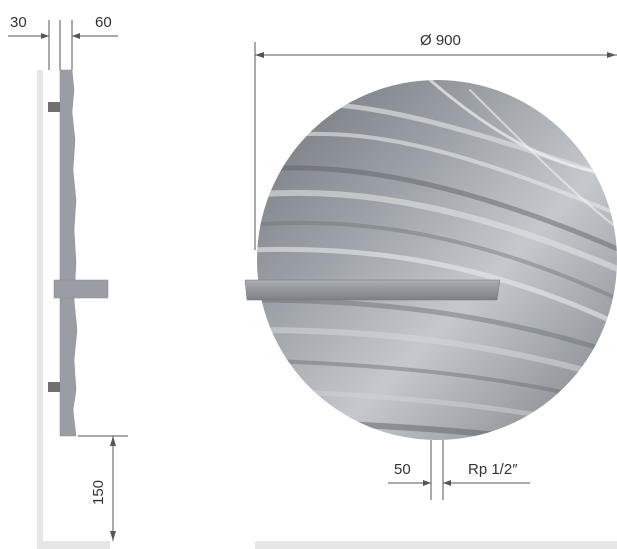 Image resolution: width=617 pixels, height=549 pixels. Describe the element at coordinates (54, 387) in the screenshot. I see `wall-bracket-bottom` at that location.